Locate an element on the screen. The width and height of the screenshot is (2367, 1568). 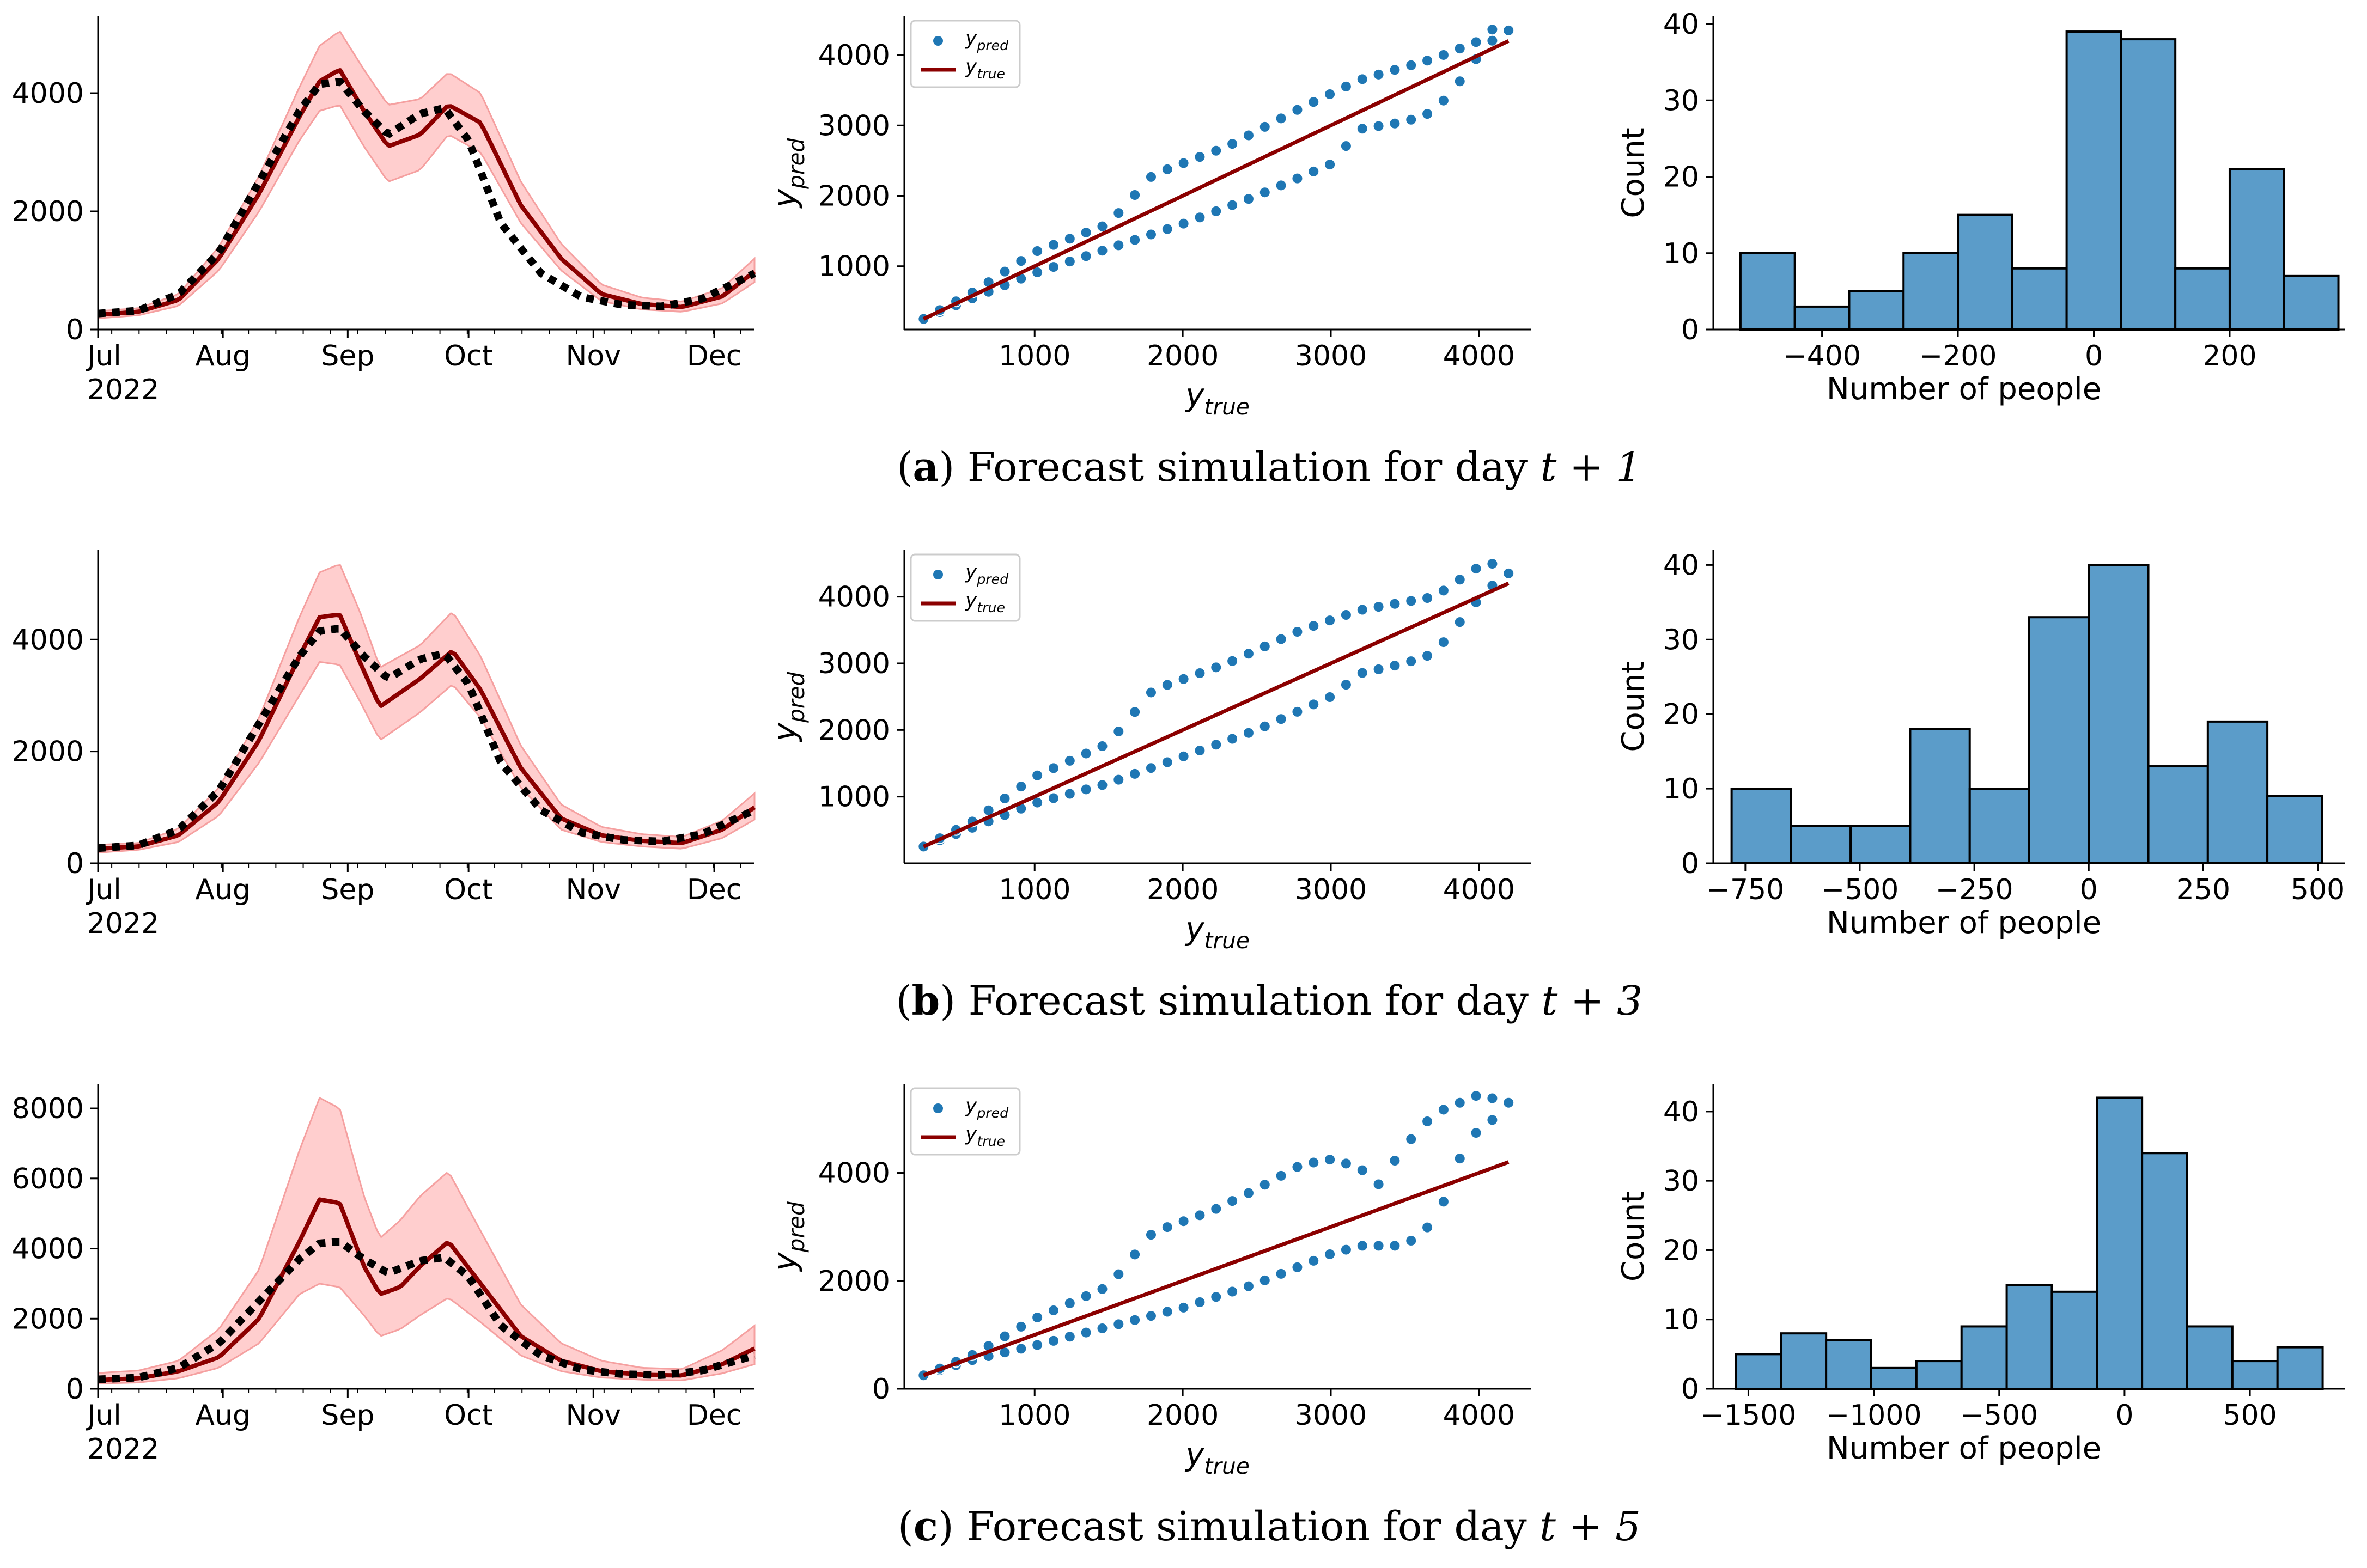
prediction-interval-band is located at coordinates (426, 1240).